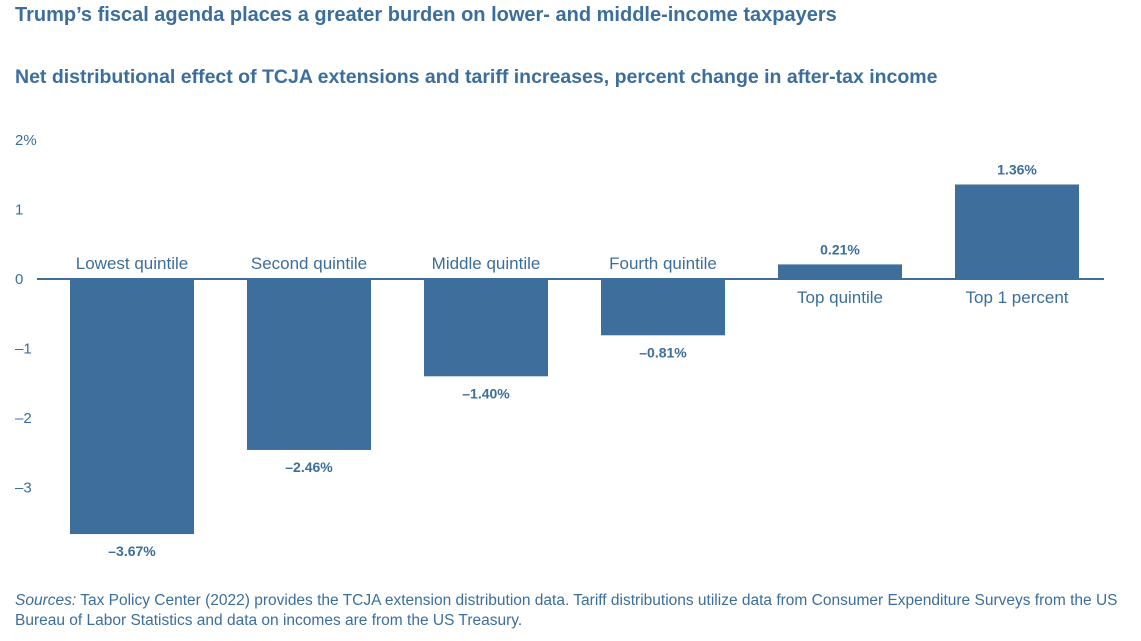  I want to click on y-tick-label: 1, so click(19, 210).